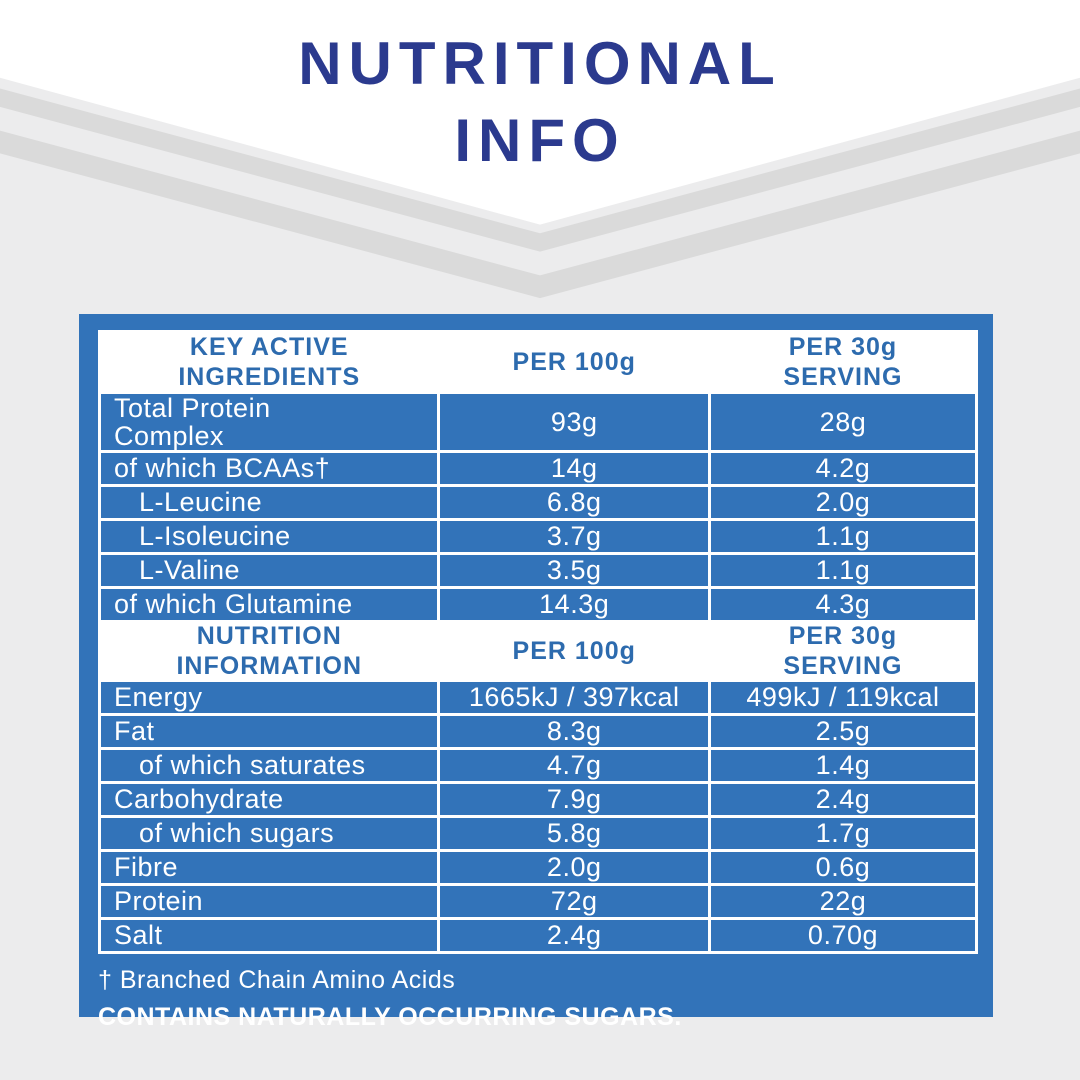  What do you see at coordinates (540, 102) in the screenshot?
I see `page-title: NUTRITIONAL INFO` at bounding box center [540, 102].